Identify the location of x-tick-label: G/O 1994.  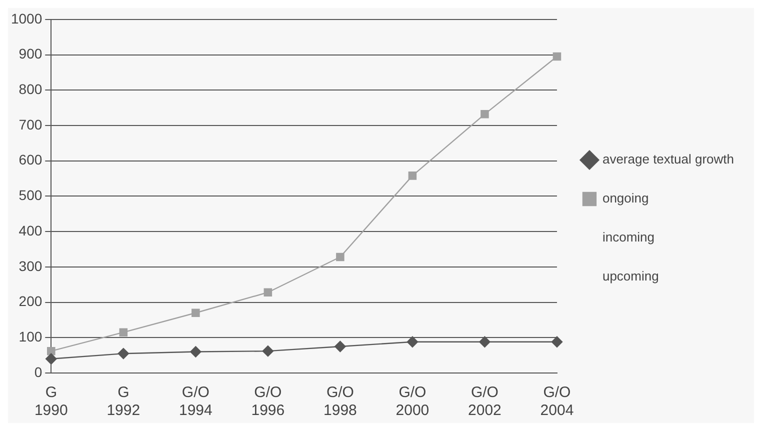
(195, 402).